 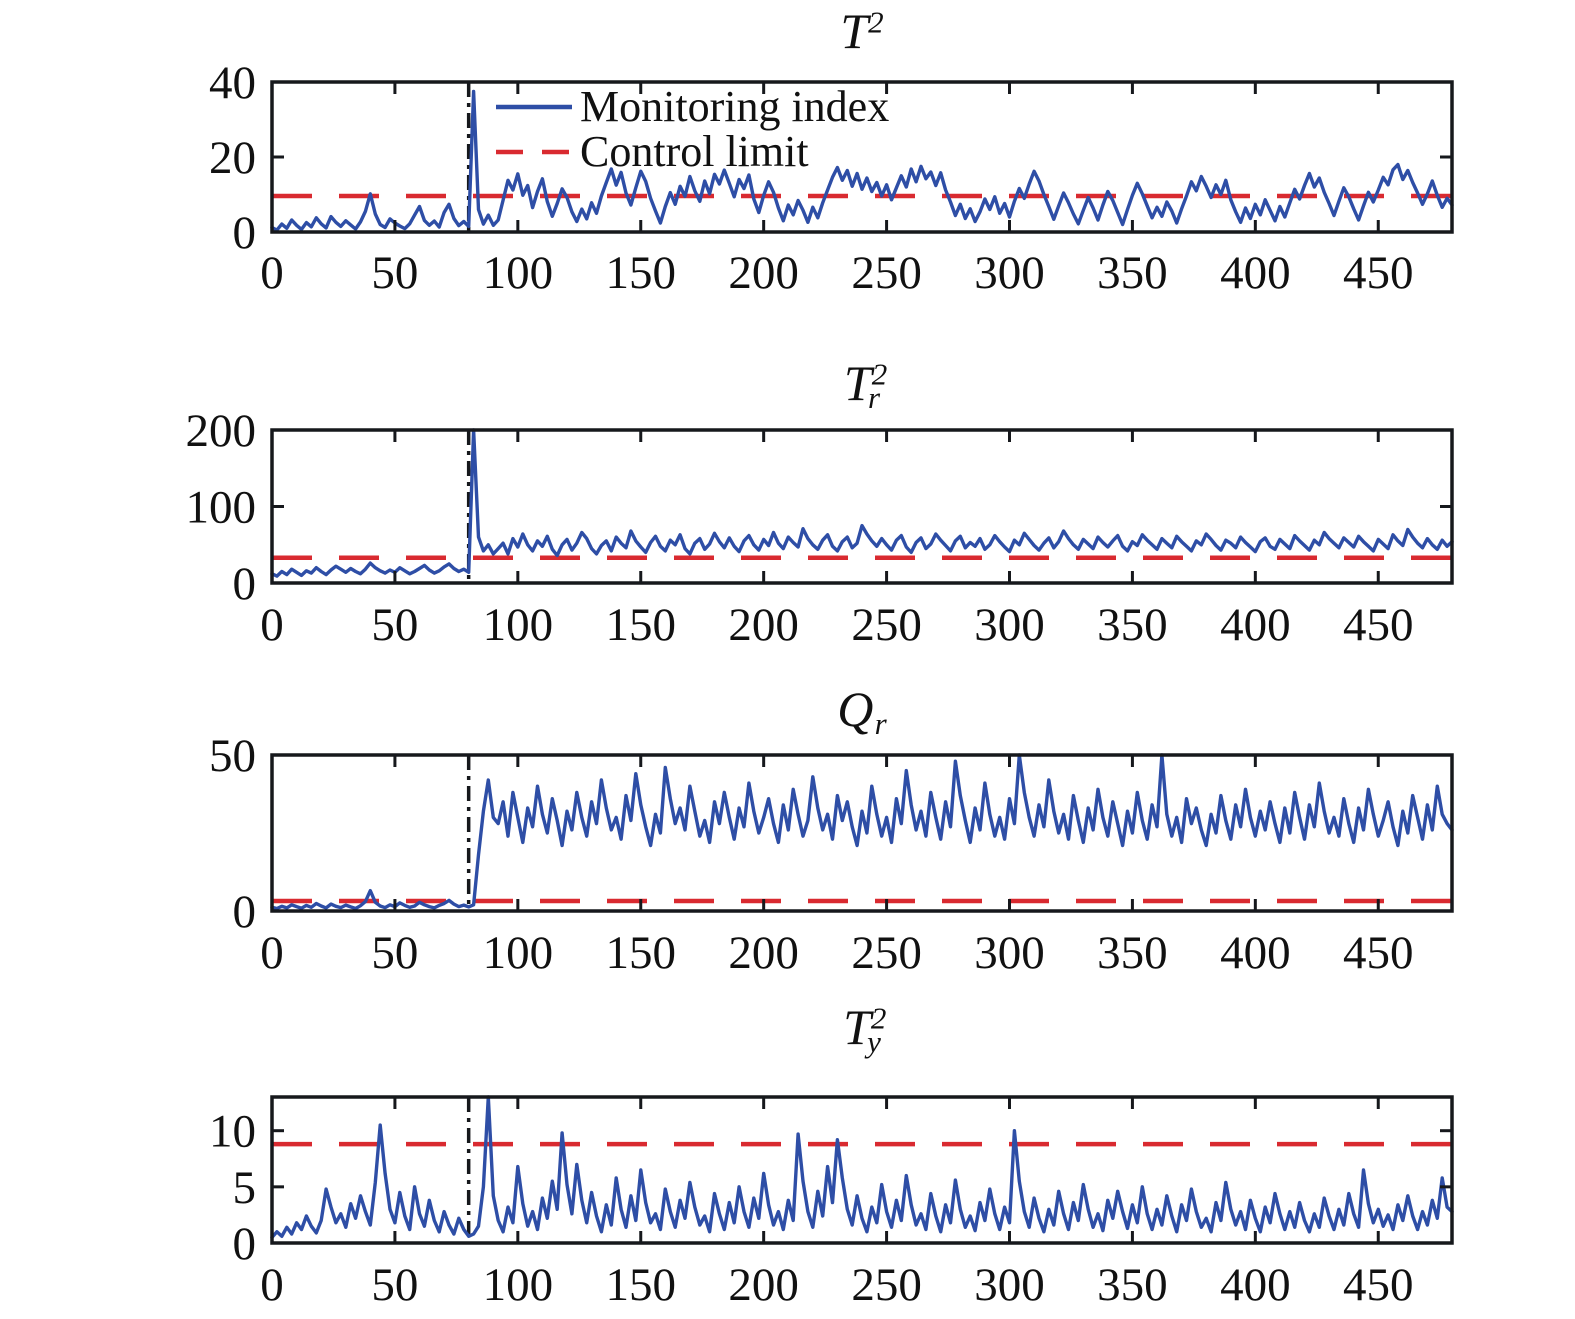 What do you see at coordinates (1132, 273) in the screenshot?
I see `x-tick-label-0: 350` at bounding box center [1132, 273].